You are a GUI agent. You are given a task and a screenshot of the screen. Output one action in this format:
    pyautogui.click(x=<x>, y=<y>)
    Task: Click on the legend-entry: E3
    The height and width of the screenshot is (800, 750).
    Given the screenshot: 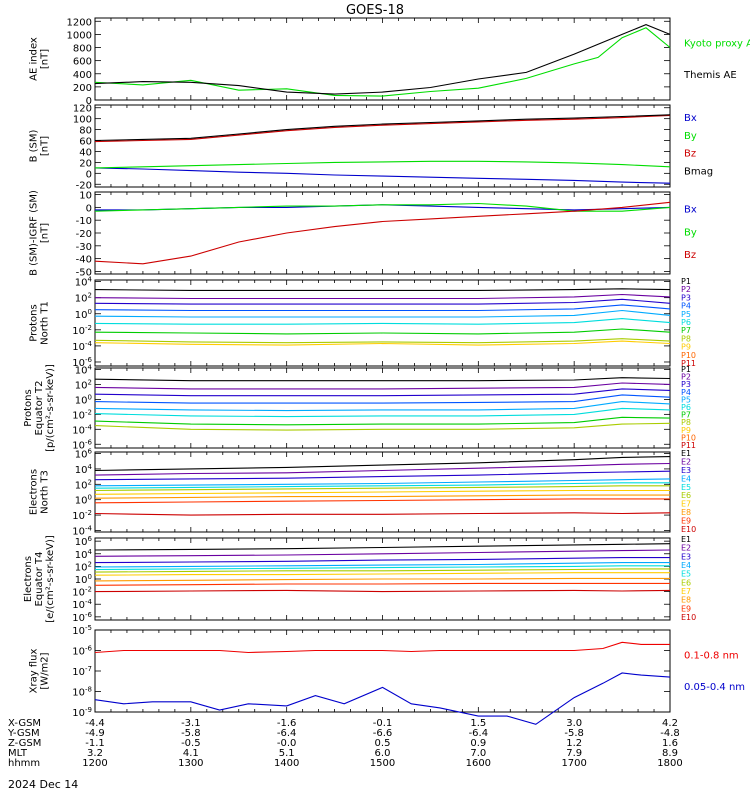 What is the action you would take?
    pyautogui.click(x=686, y=556)
    